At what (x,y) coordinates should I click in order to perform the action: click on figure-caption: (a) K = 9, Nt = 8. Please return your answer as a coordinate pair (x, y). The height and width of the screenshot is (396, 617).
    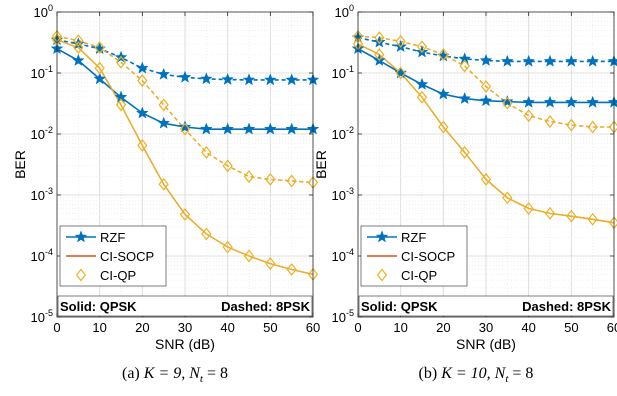
    Looking at the image, I should click on (175, 375).